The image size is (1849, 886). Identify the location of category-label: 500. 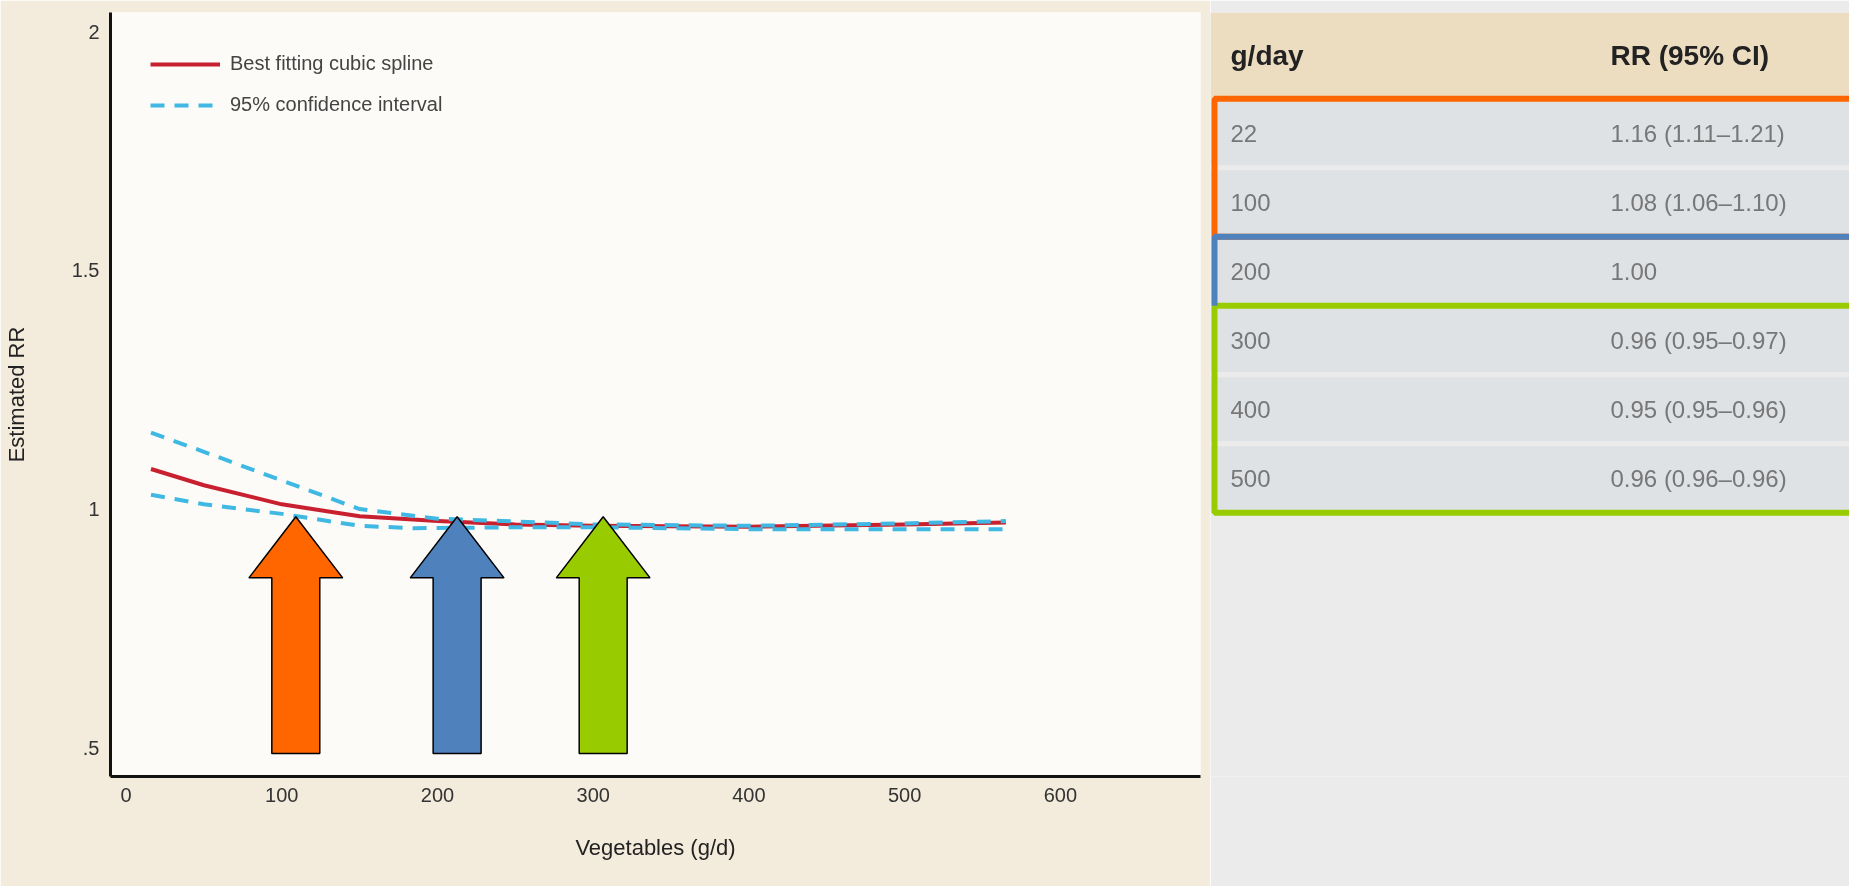
(1250, 478).